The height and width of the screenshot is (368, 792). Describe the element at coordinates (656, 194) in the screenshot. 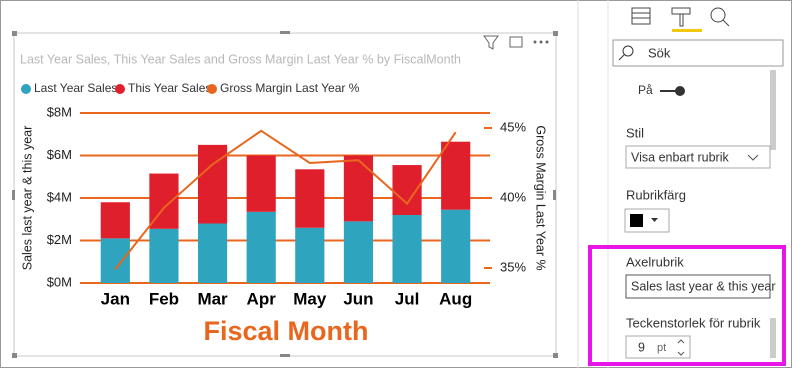

I see `color-label: Rubrikfärg` at that location.